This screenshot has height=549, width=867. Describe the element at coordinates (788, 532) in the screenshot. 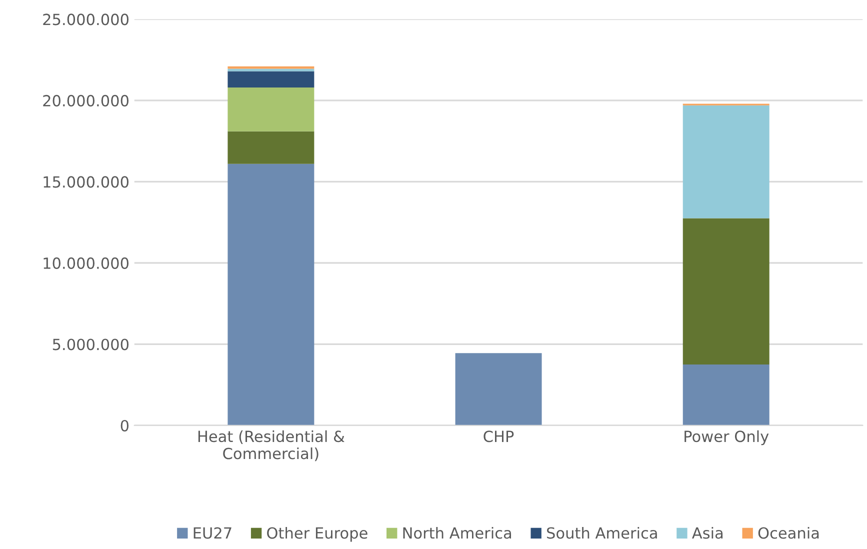

I see `legend-label: Oceania` at that location.